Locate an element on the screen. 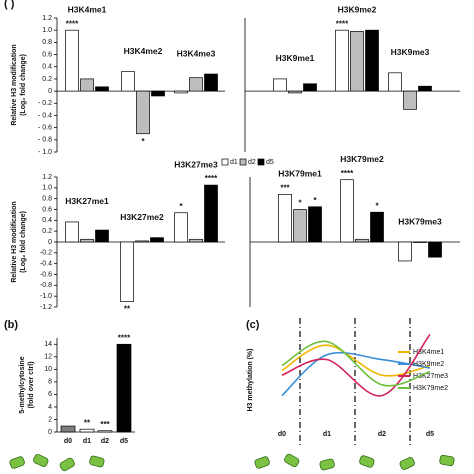 The width and height of the screenshot is (474, 474). group-label: H3K4me1 is located at coordinates (87, 9).